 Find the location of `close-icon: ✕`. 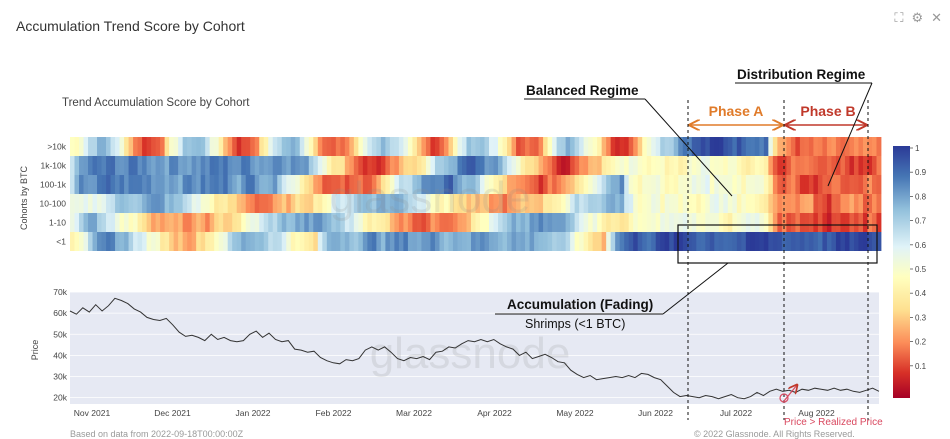

close-icon: ✕ is located at coordinates (936, 17).